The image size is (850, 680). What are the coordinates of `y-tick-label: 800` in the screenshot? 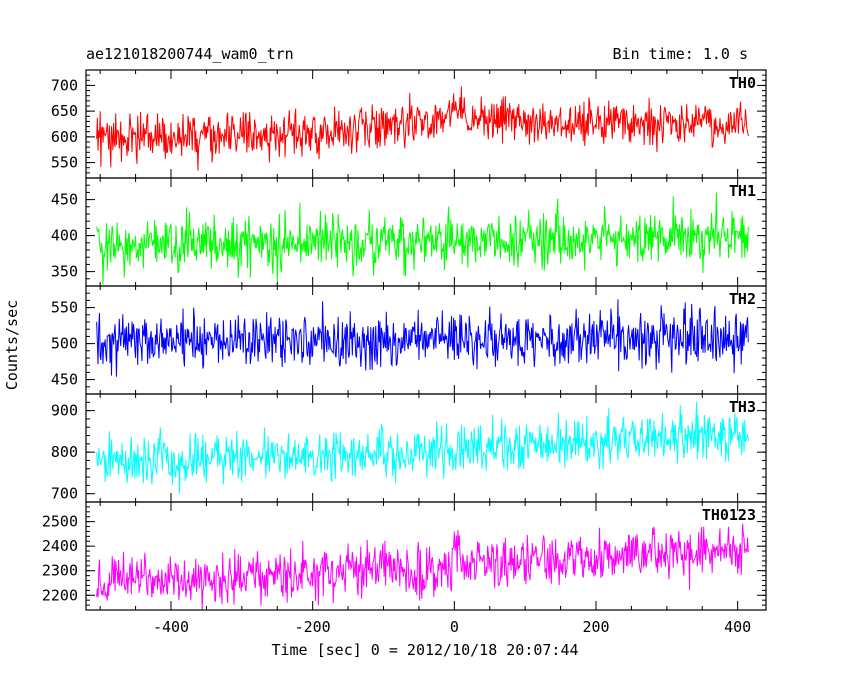 It's located at (64, 452).